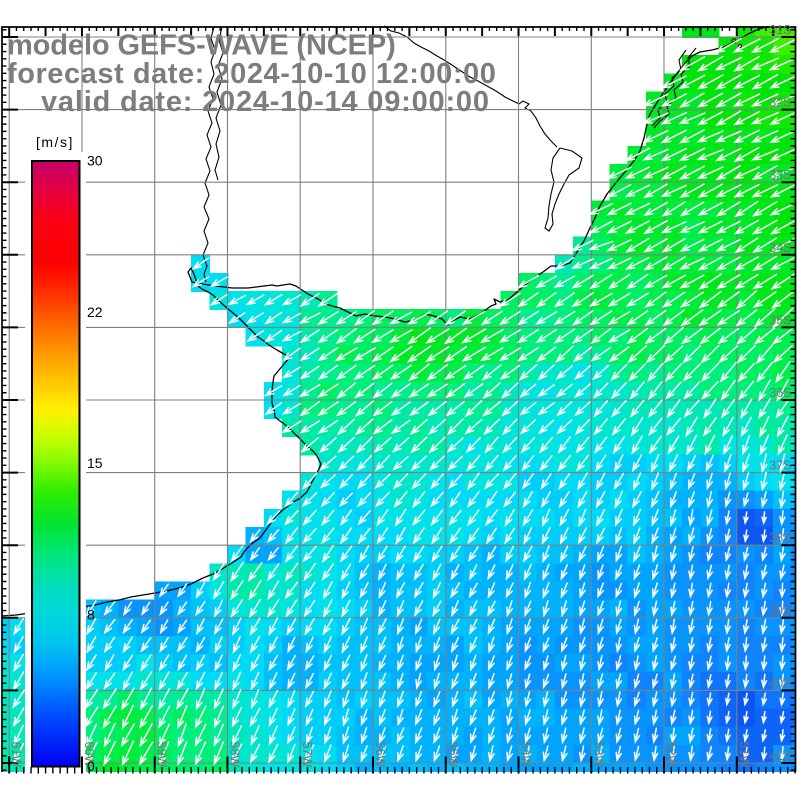 The image size is (800, 800). Describe the element at coordinates (251, 74) in the screenshot. I see `svg-text:forecast date: 2024-10-10 12:0: forecast date: 2024-10-10 12:00:00` at that location.